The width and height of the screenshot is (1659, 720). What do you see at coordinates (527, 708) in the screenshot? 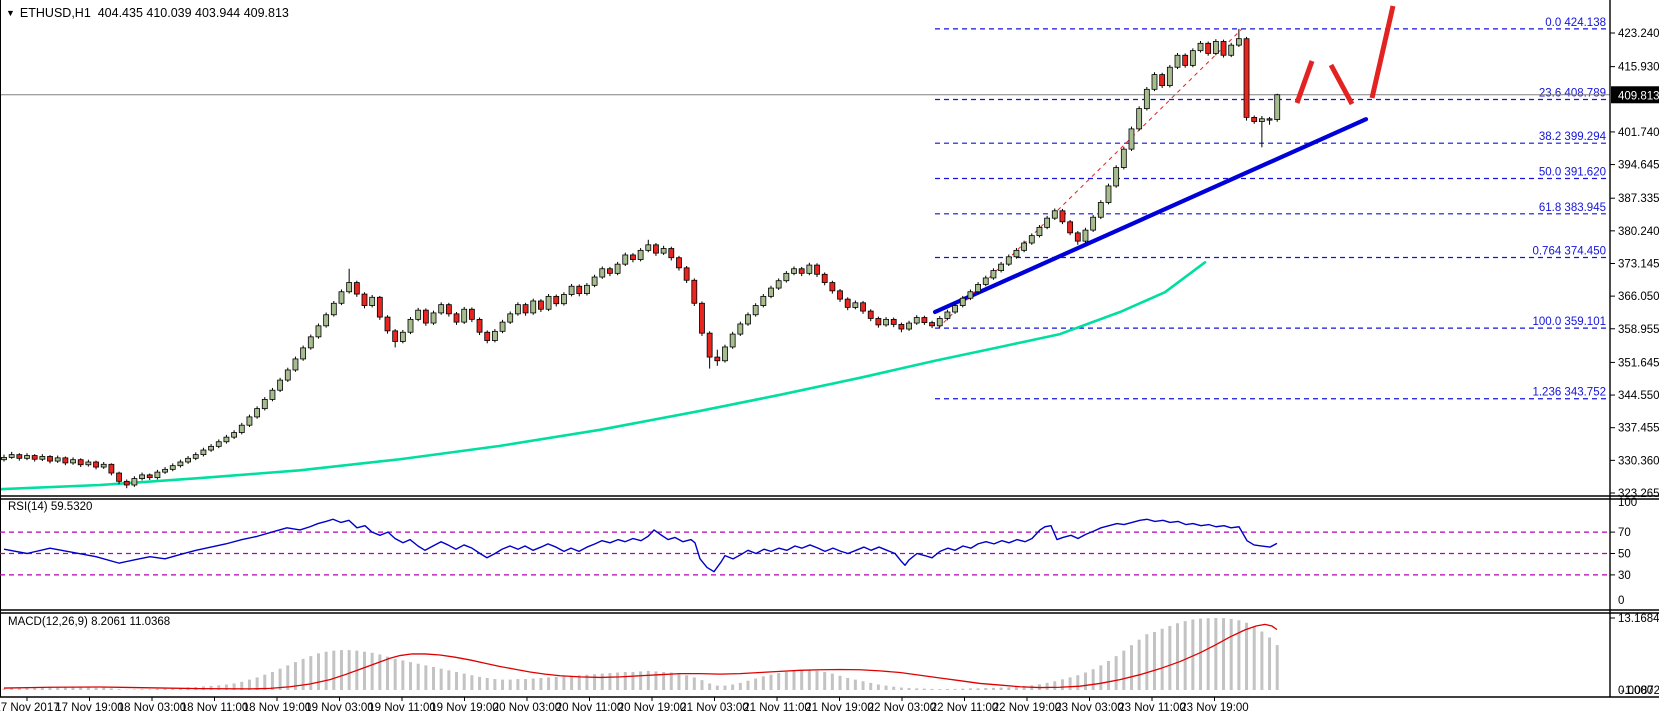
I see `time-tick-label: 20 Nov 03:00` at bounding box center [527, 708].